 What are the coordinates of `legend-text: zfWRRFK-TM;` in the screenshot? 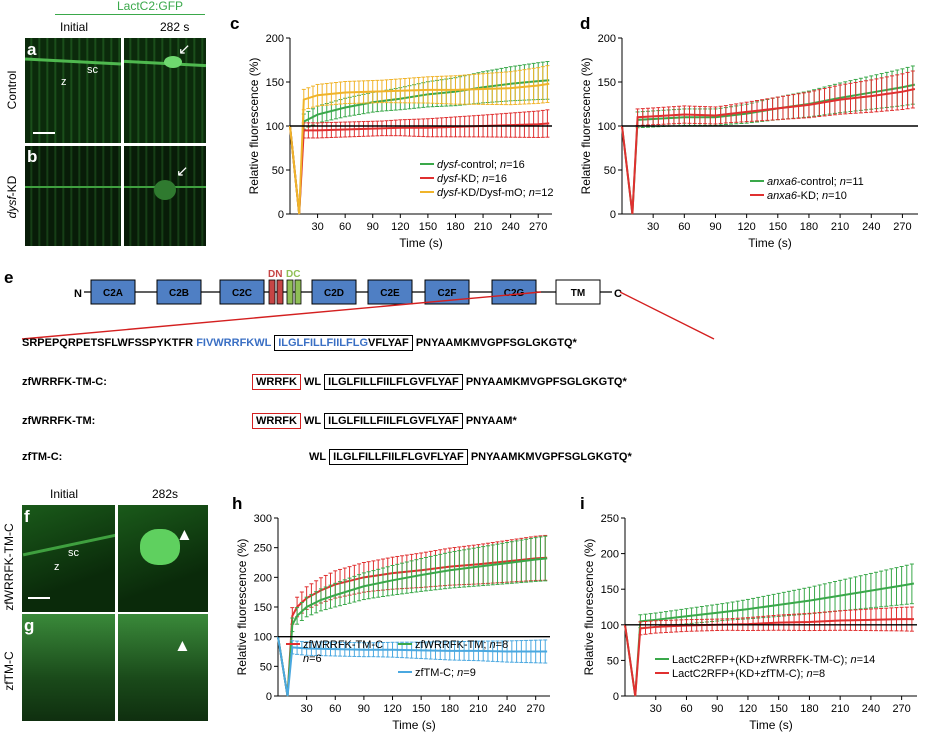 It's located at (452, 645).